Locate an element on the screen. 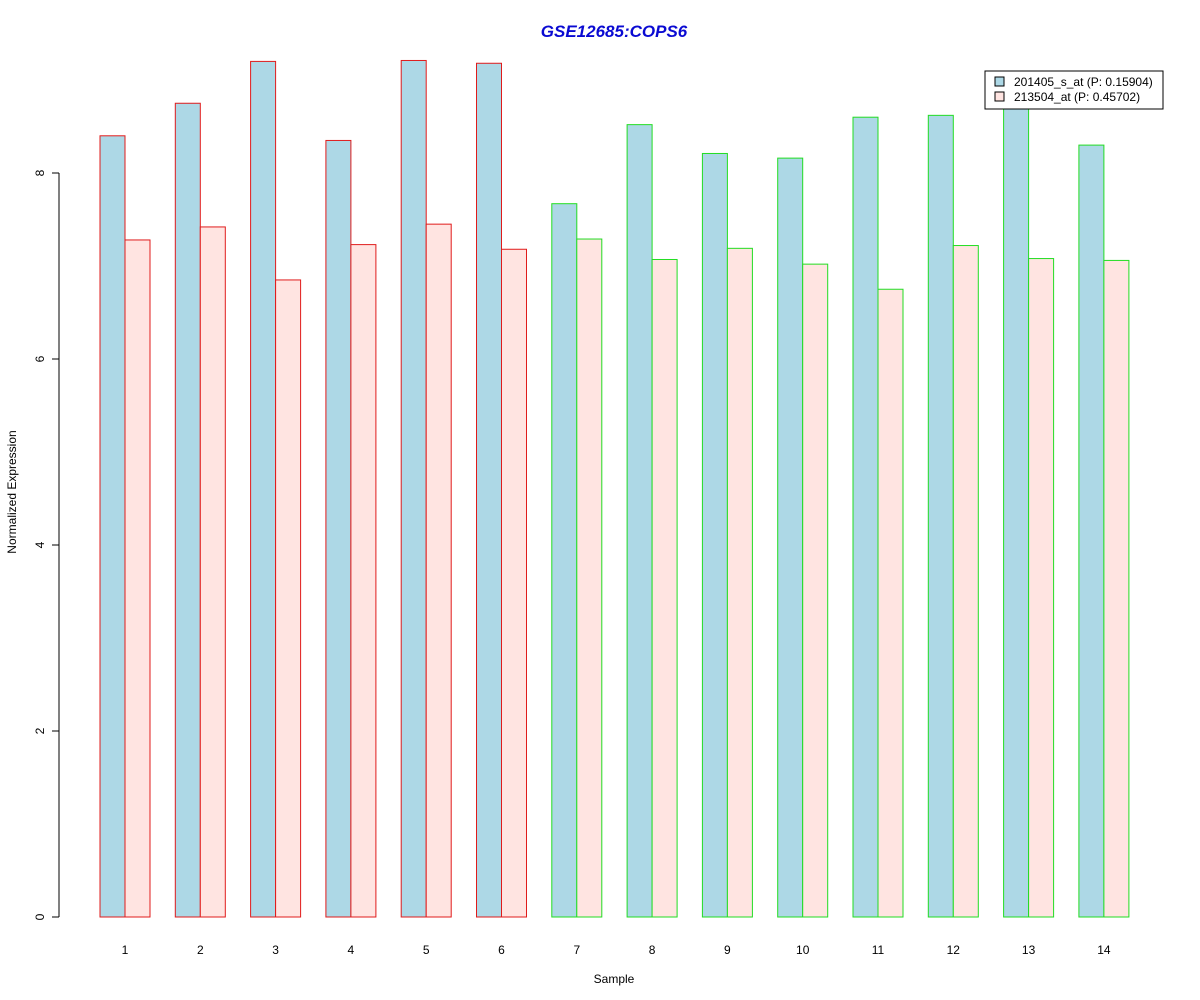 The image size is (1200, 1000). x-tick-label: 5 is located at coordinates (426, 950).